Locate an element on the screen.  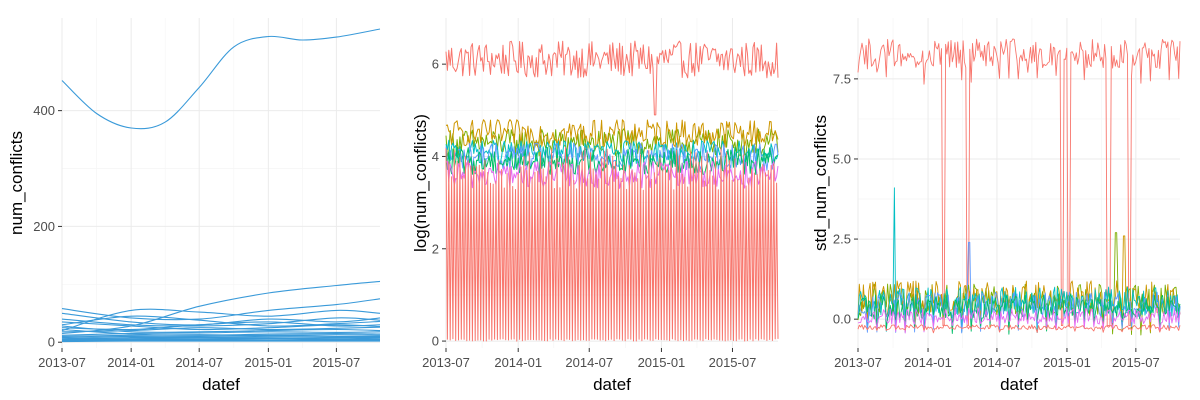
y-tick-label: 5.0 is located at coordinates (842, 158).